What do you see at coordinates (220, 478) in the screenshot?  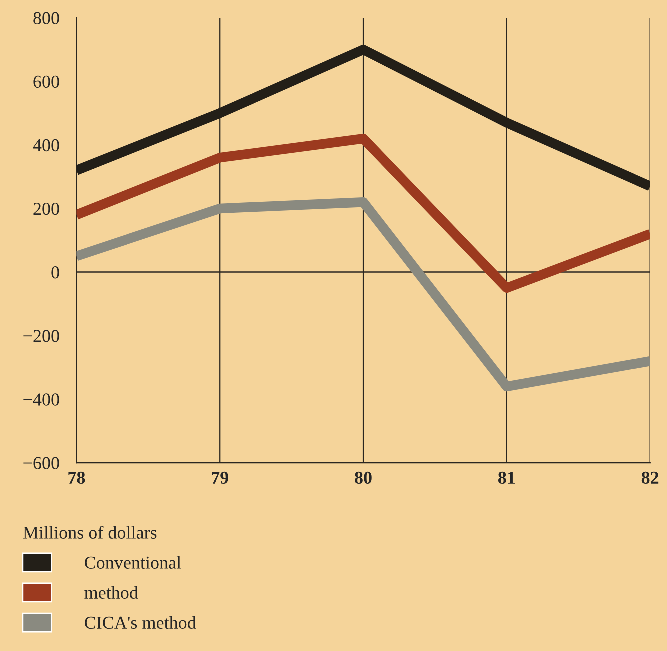 I see `x-tick-label: 79` at bounding box center [220, 478].